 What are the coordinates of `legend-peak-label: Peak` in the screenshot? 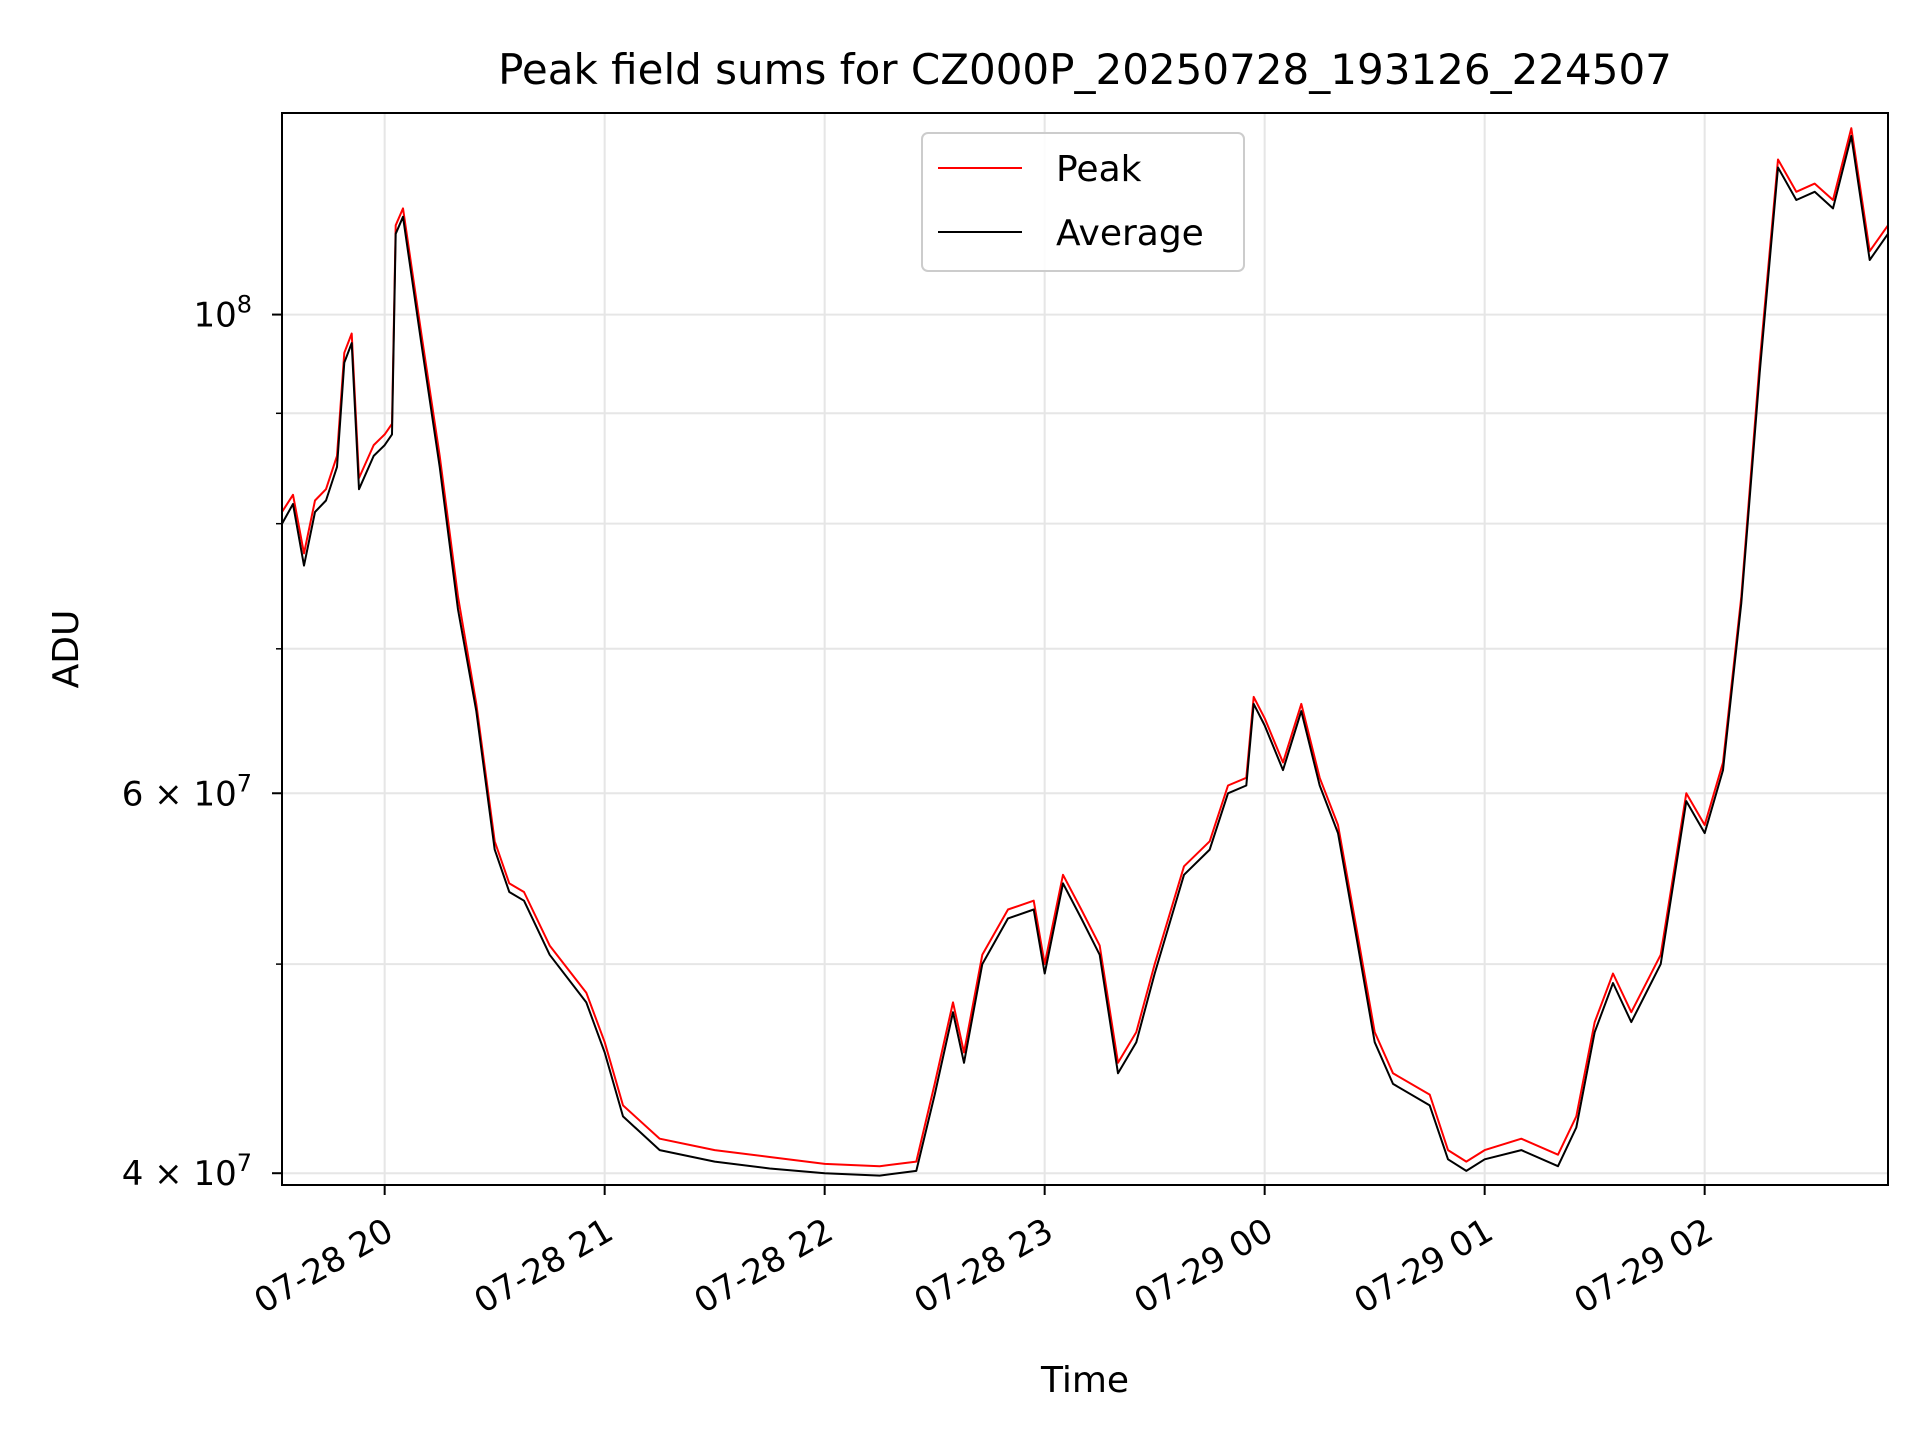 It's located at (1099, 169).